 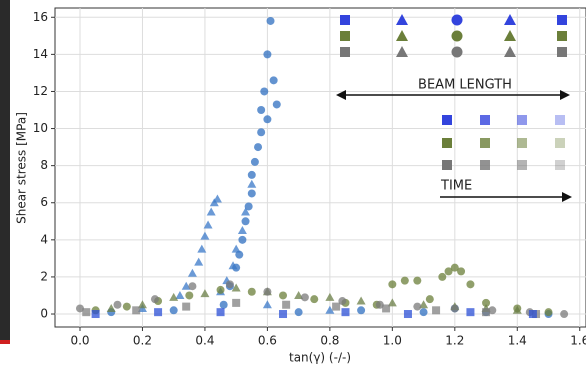 What do you see at coordinates (456, 186) in the screenshot?
I see `annotation: TIME` at bounding box center [456, 186].